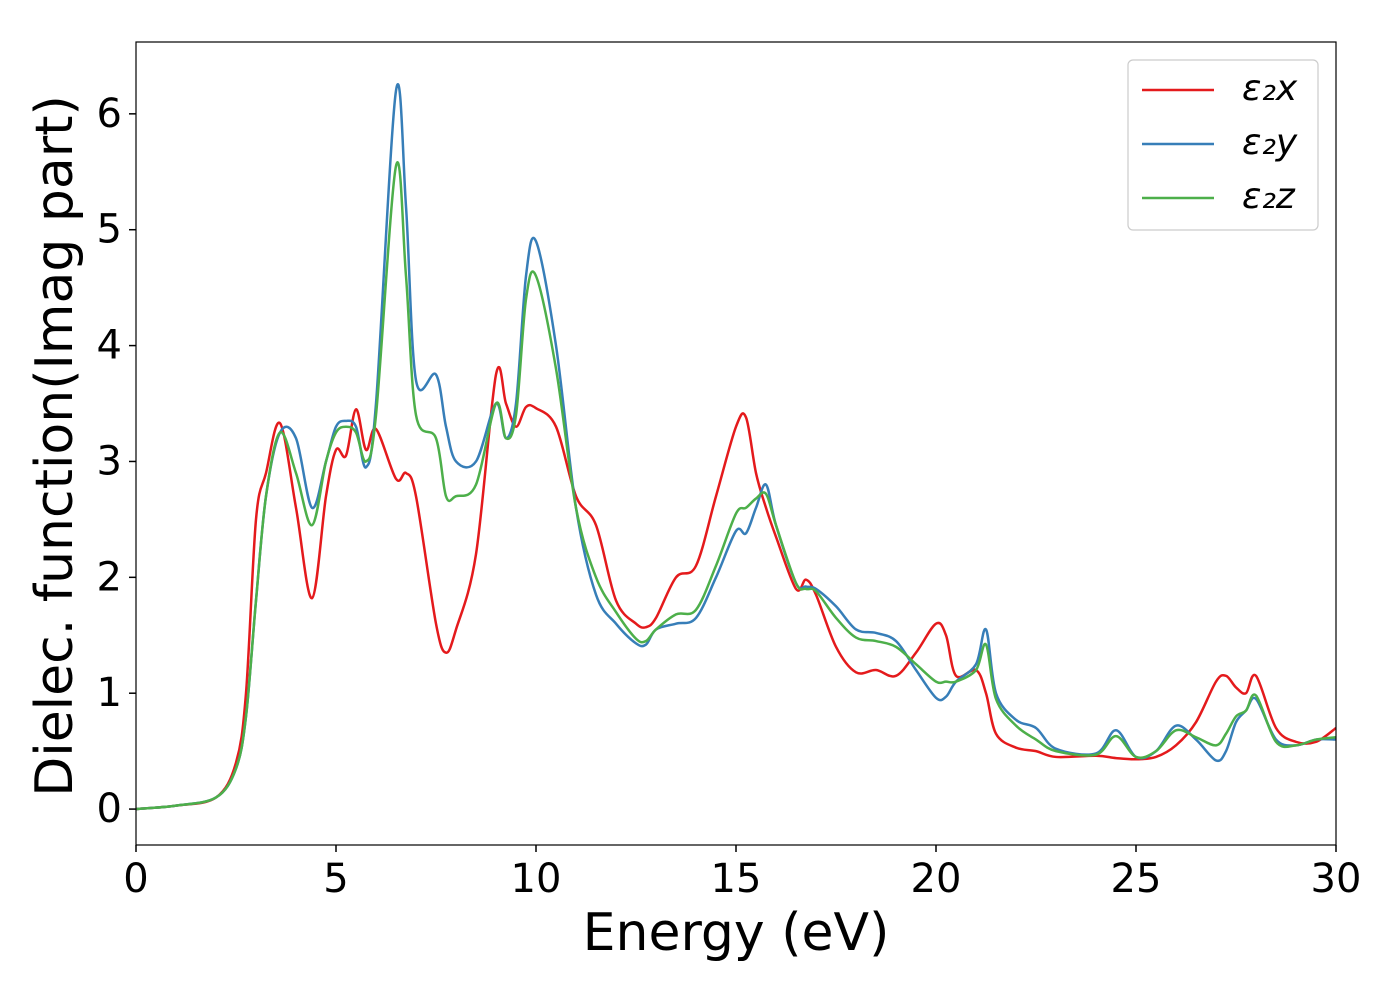 The height and width of the screenshot is (1000, 1400). What do you see at coordinates (1336, 879) in the screenshot?
I see `x-tick-label: 30` at bounding box center [1336, 879].